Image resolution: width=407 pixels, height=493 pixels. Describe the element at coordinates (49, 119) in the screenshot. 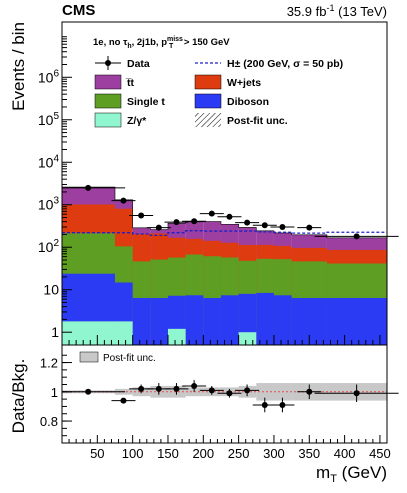

I see `y-tick-label: 105` at that location.